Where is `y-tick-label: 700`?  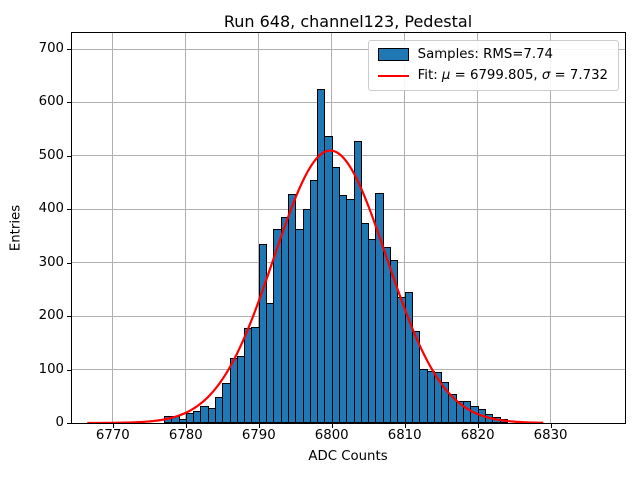 y-tick-label: 700 is located at coordinates (51, 49).